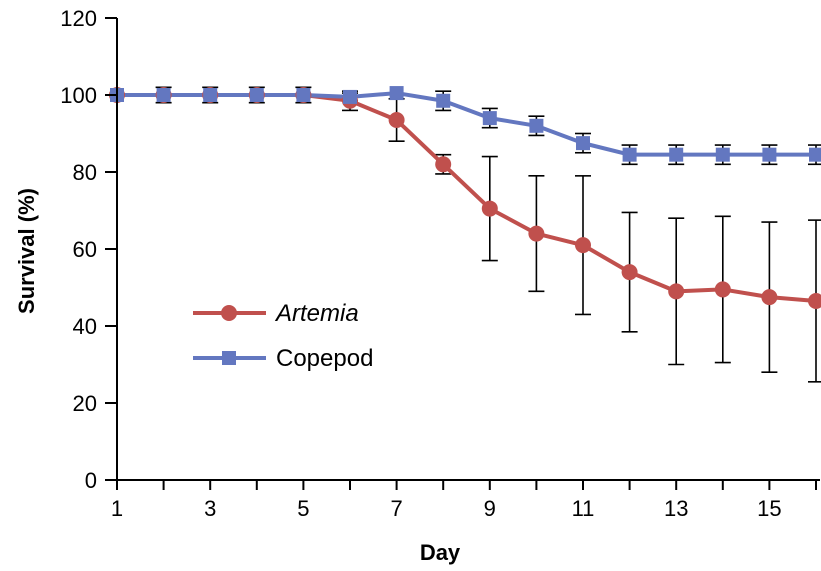 Image resolution: width=821 pixels, height=571 pixels. I want to click on x-tick-label: 3, so click(210, 508).